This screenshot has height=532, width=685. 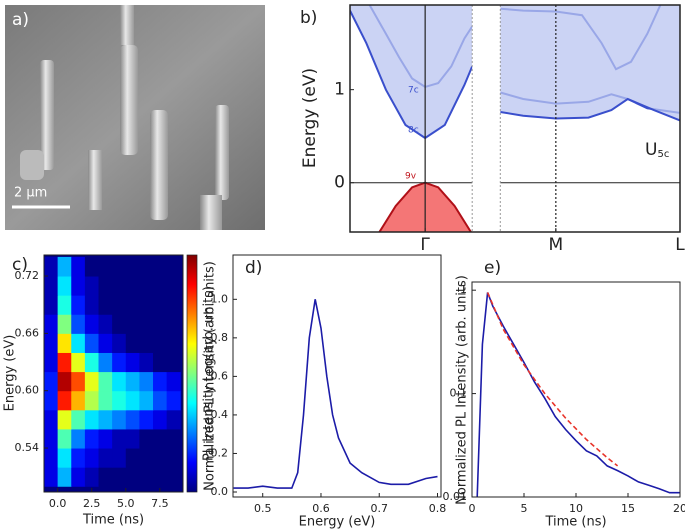 I want to click on annotation: U5c, so click(x=657, y=150).